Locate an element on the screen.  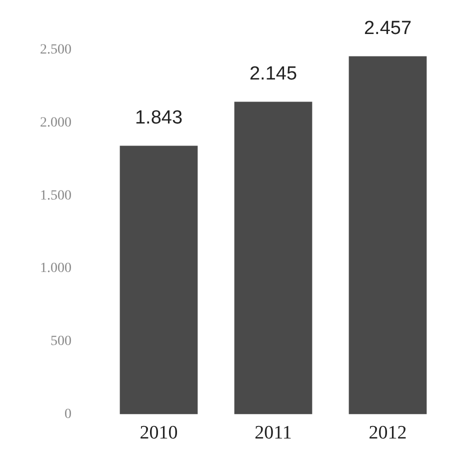
x-tick-label: 2011 is located at coordinates (273, 433).